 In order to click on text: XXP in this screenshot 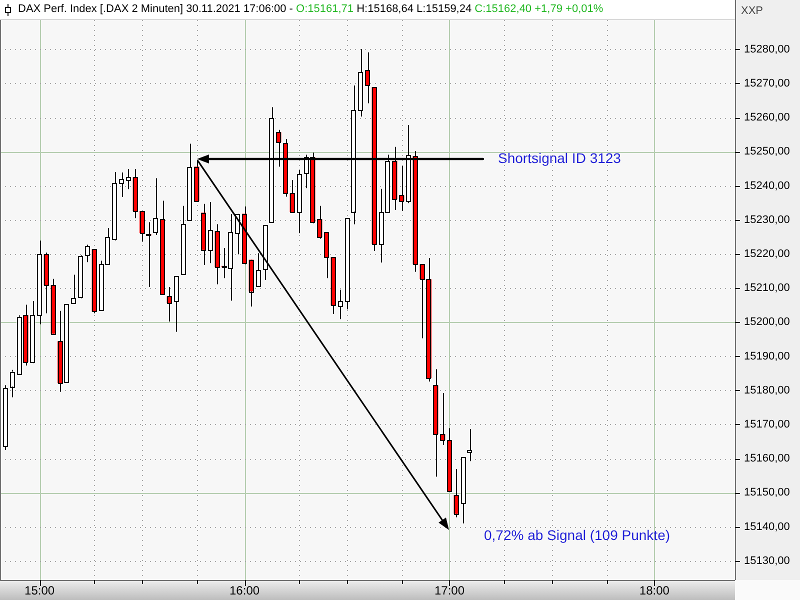, I will do `click(752, 11)`.